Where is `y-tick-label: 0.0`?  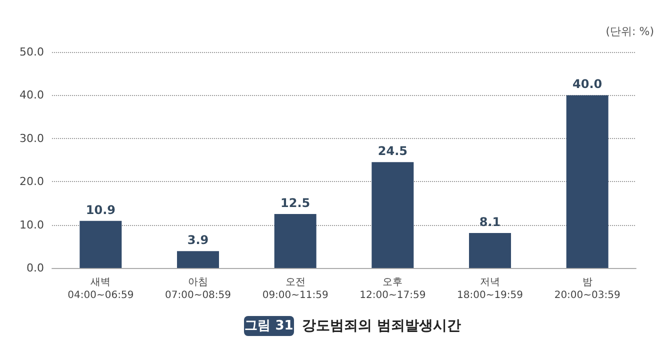 y-tick-label: 0.0 is located at coordinates (35, 268).